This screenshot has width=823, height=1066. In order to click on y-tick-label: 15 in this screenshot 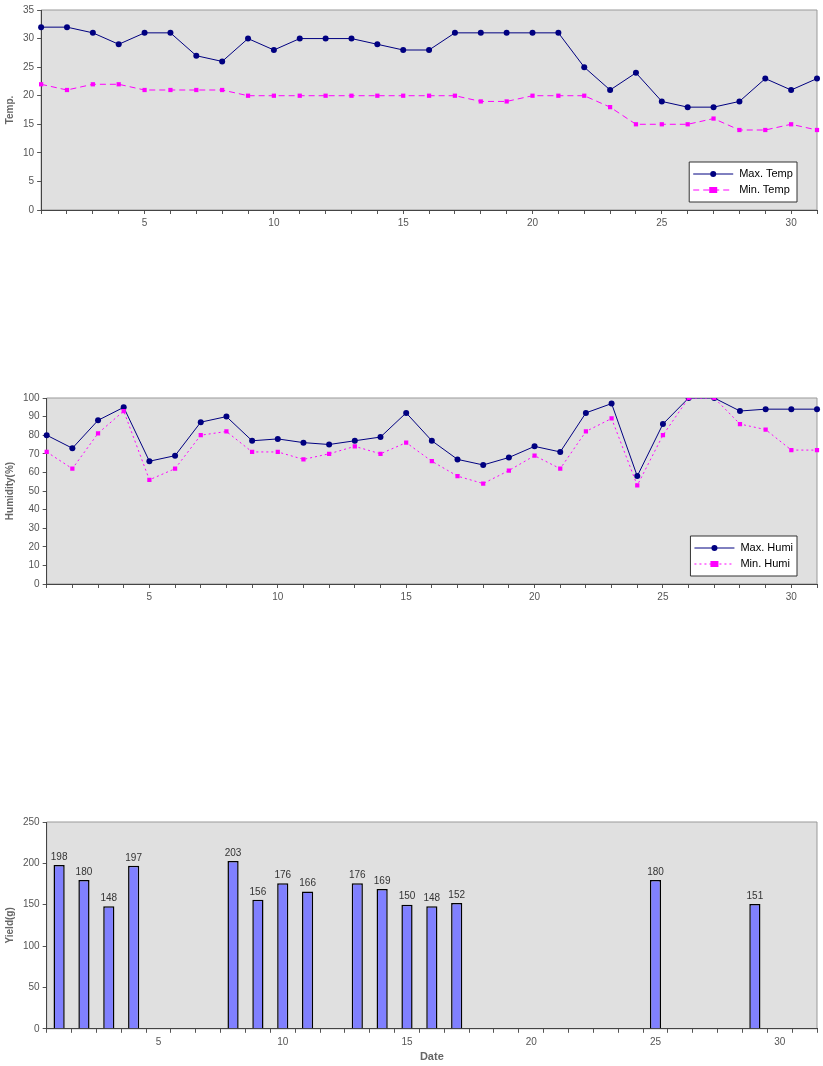, I will do `click(29, 124)`.